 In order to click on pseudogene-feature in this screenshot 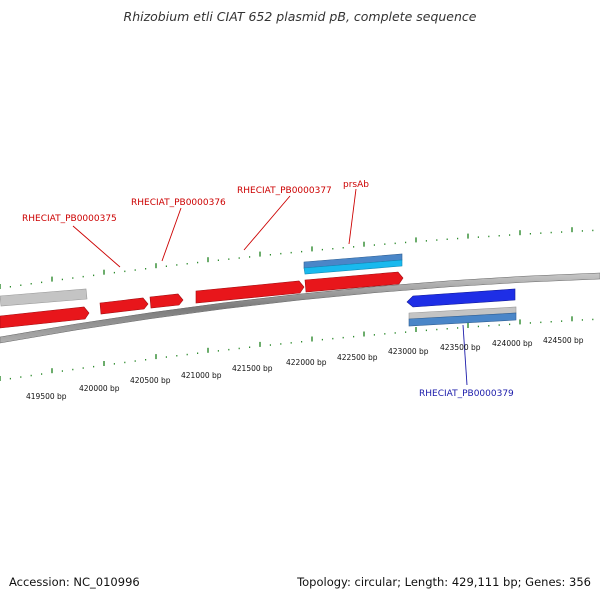, I will do `click(44, 297)`.